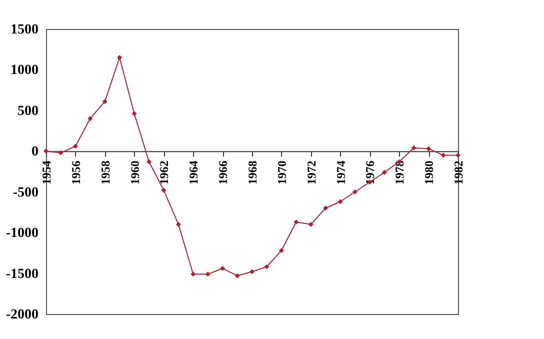 Image resolution: width=544 pixels, height=339 pixels. Describe the element at coordinates (22, 234) in the screenshot. I see `y-tick-label: -1000` at that location.